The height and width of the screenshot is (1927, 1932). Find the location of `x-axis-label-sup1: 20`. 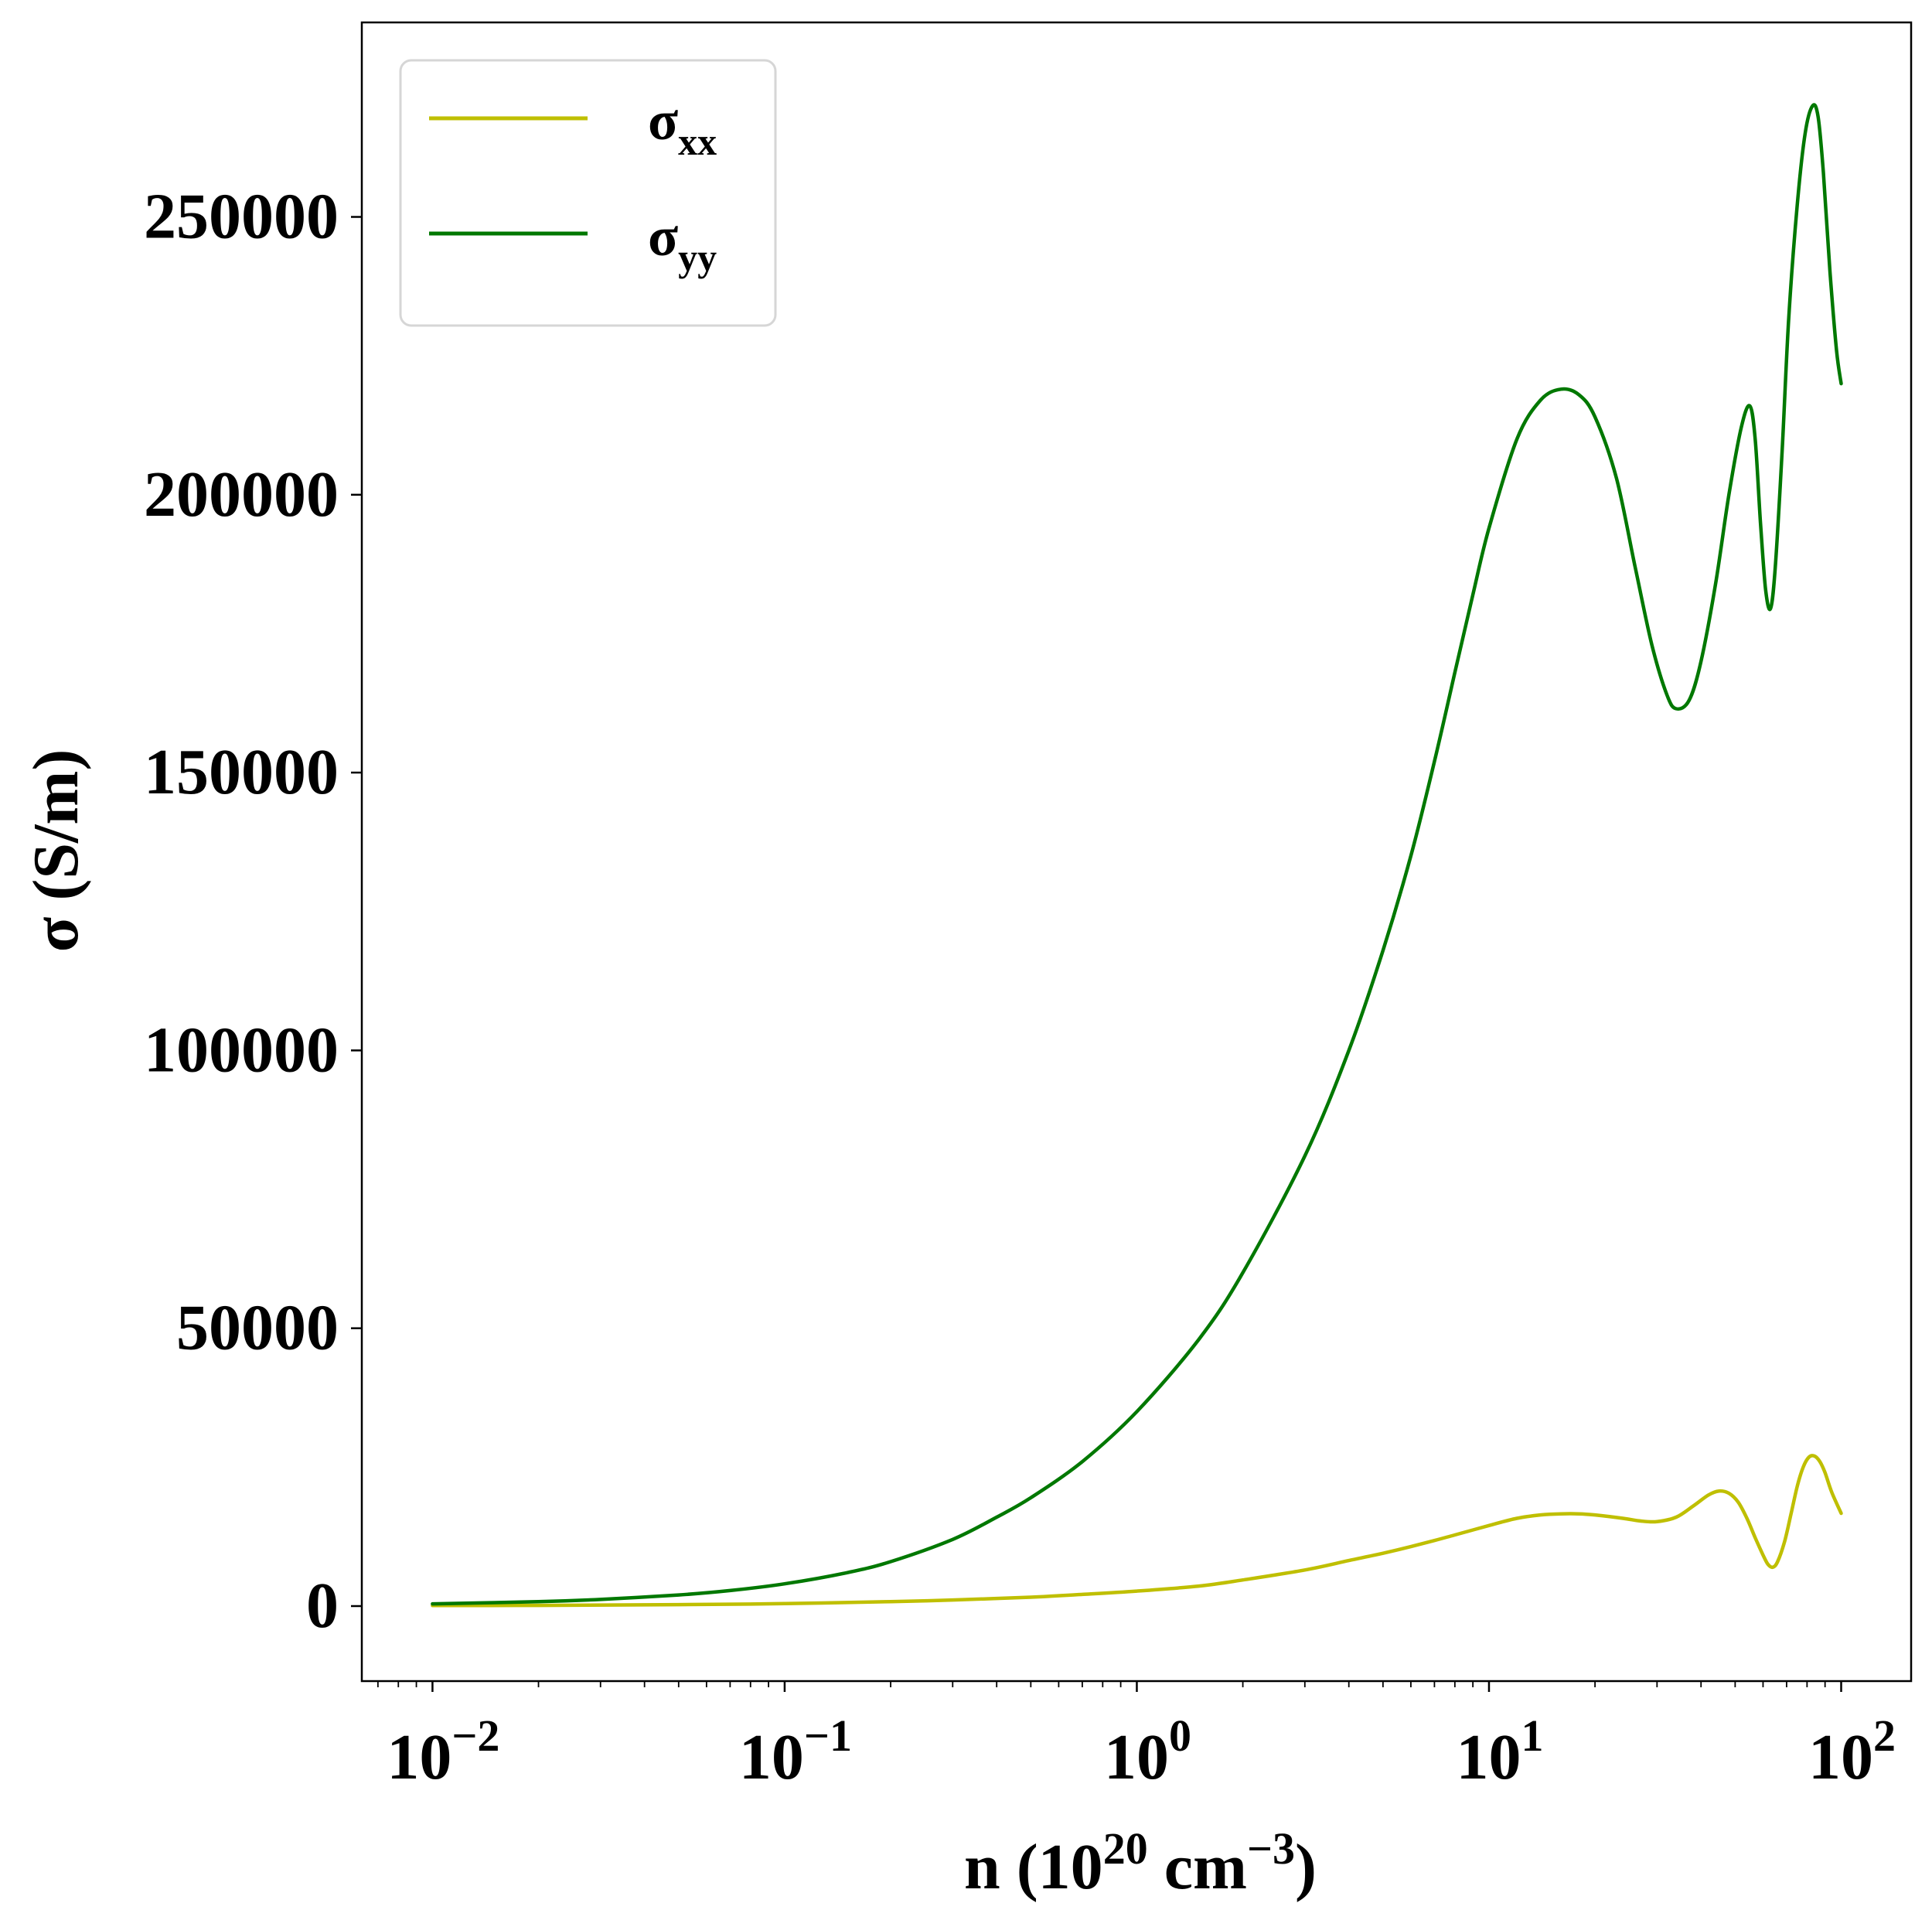

x-axis-label-sup1: 20 is located at coordinates (1125, 1848).